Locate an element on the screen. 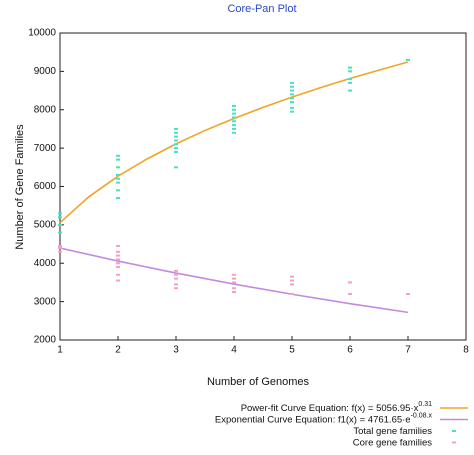  fit-curve is located at coordinates (234, 280).